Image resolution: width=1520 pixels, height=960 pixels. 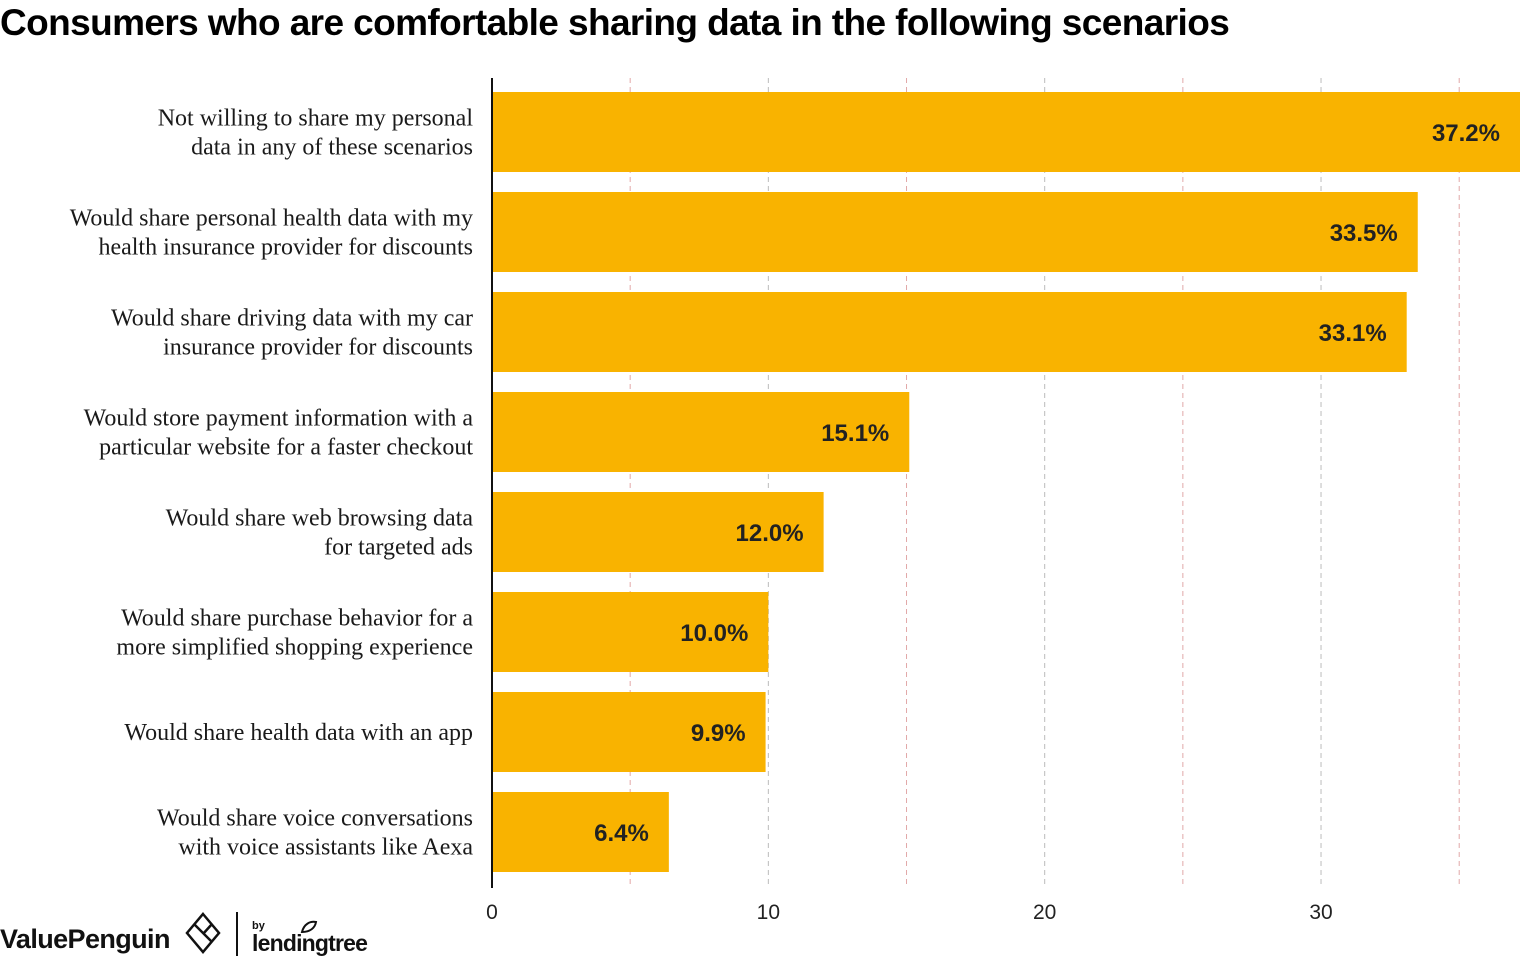 I want to click on valuepenguin-logo-text: ValuePenguin, so click(x=85, y=939).